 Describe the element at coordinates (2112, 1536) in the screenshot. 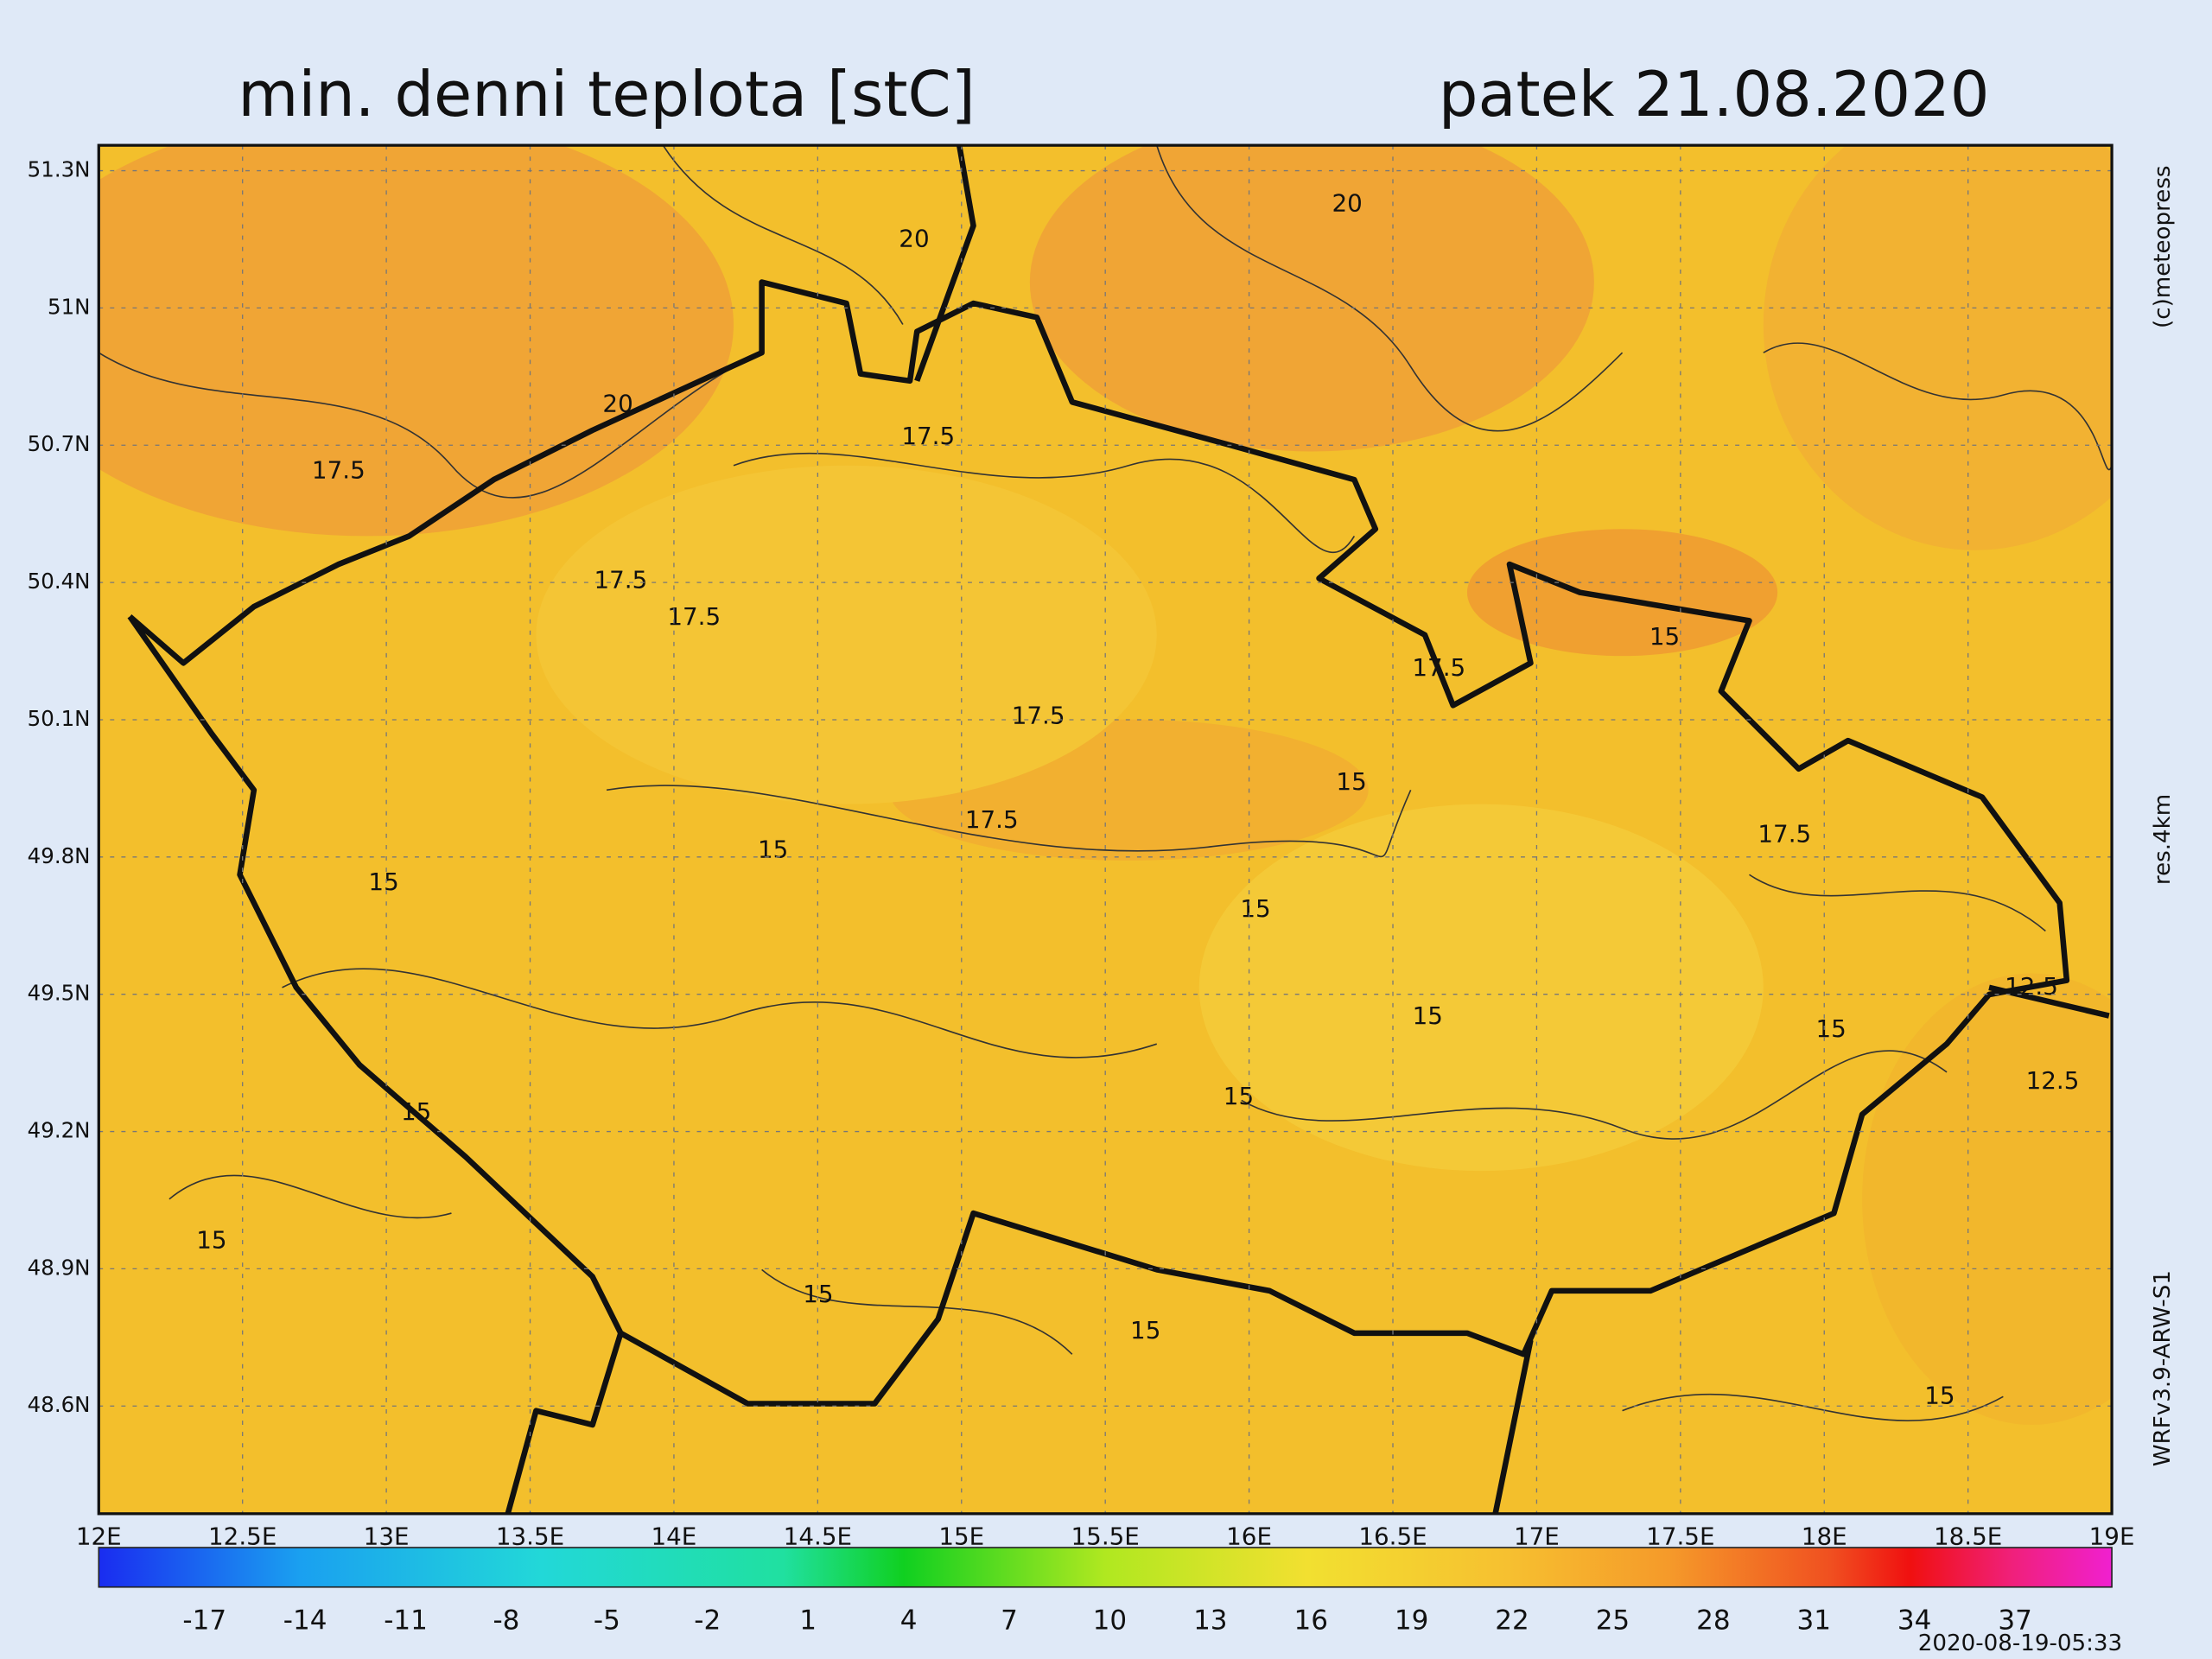

I see `lon-label: 19E` at that location.